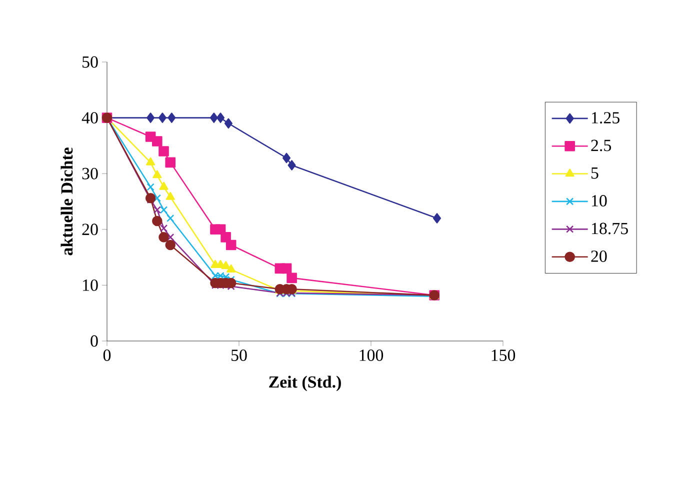 This screenshot has width=694, height=486. What do you see at coordinates (599, 256) in the screenshot?
I see `legend-label: 20` at bounding box center [599, 256].